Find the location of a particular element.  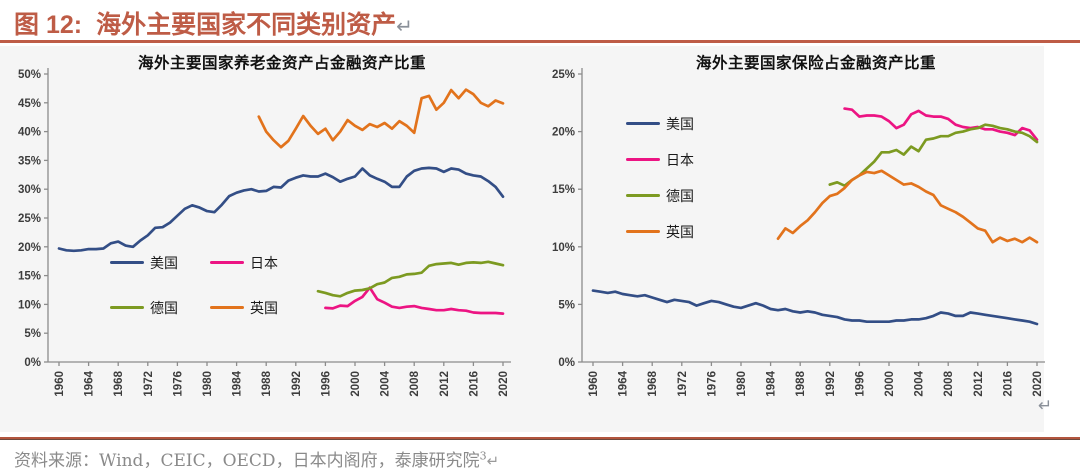

y-tick-label: 40% is located at coordinates (29, 133).